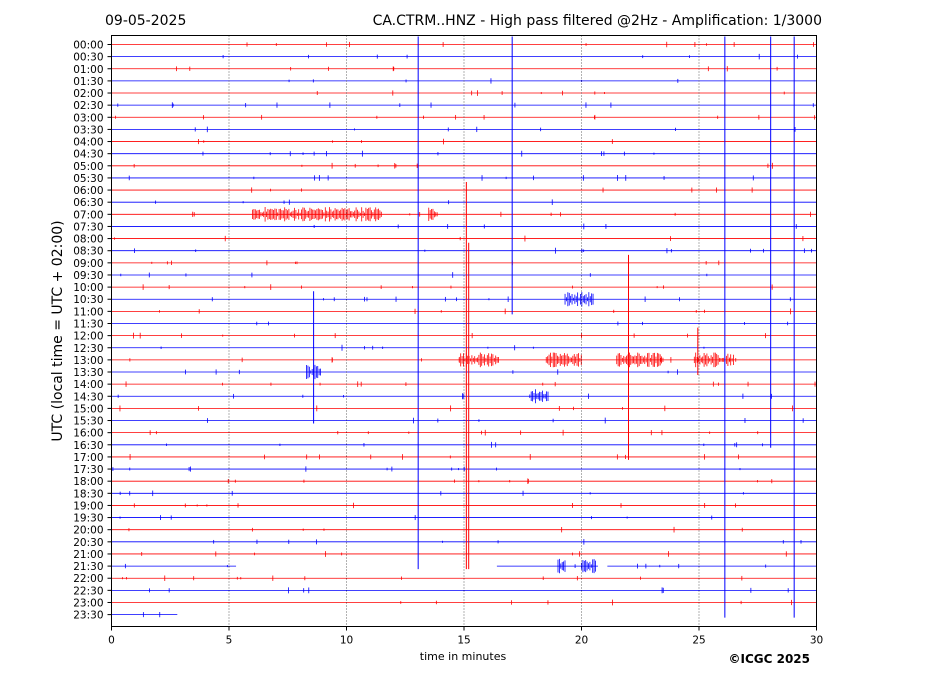  What do you see at coordinates (145, 21) in the screenshot?
I see `date-label: 09-05-2025` at bounding box center [145, 21].